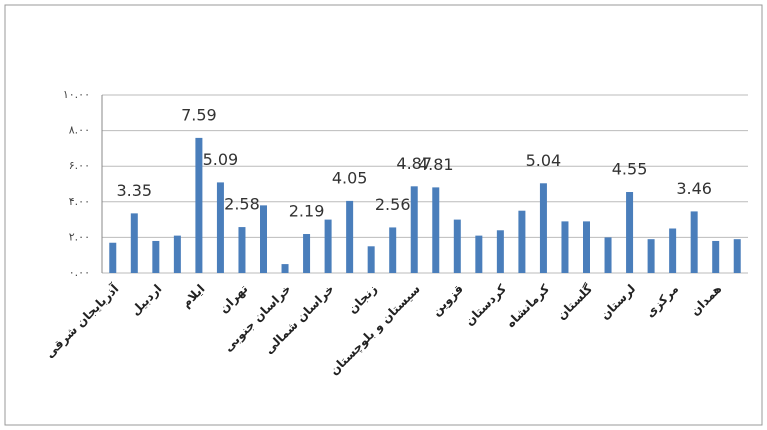 This screenshot has height=430, width=767. What do you see at coordinates (706, 300) in the screenshot?
I see `x-tick-label: همدان` at bounding box center [706, 300].